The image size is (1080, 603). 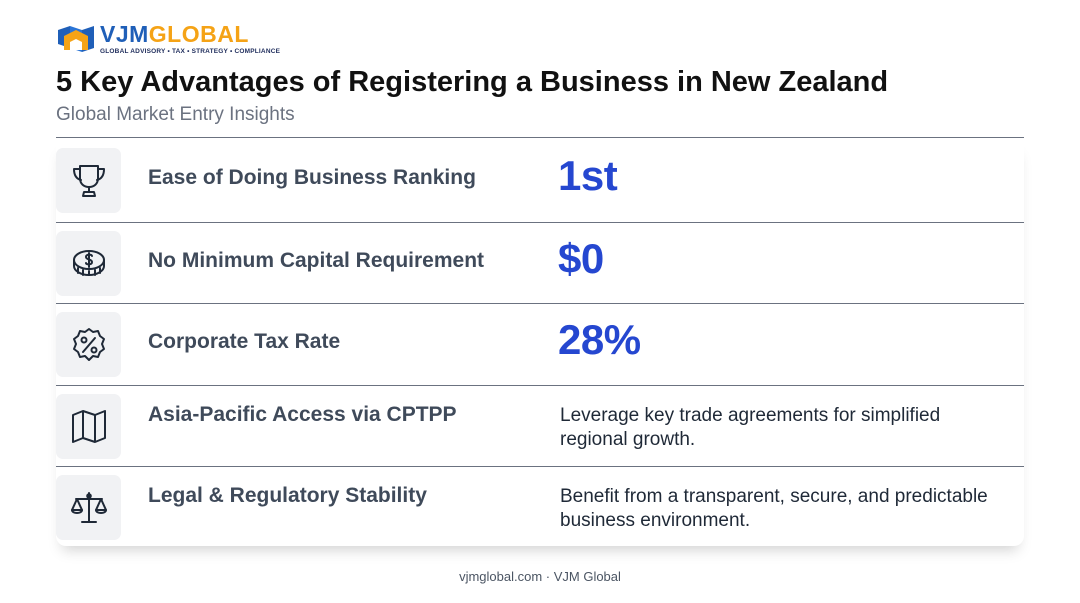 I want to click on advantage-row-capital: No Minimum Capital Requirement $0, so click(x=540, y=262).